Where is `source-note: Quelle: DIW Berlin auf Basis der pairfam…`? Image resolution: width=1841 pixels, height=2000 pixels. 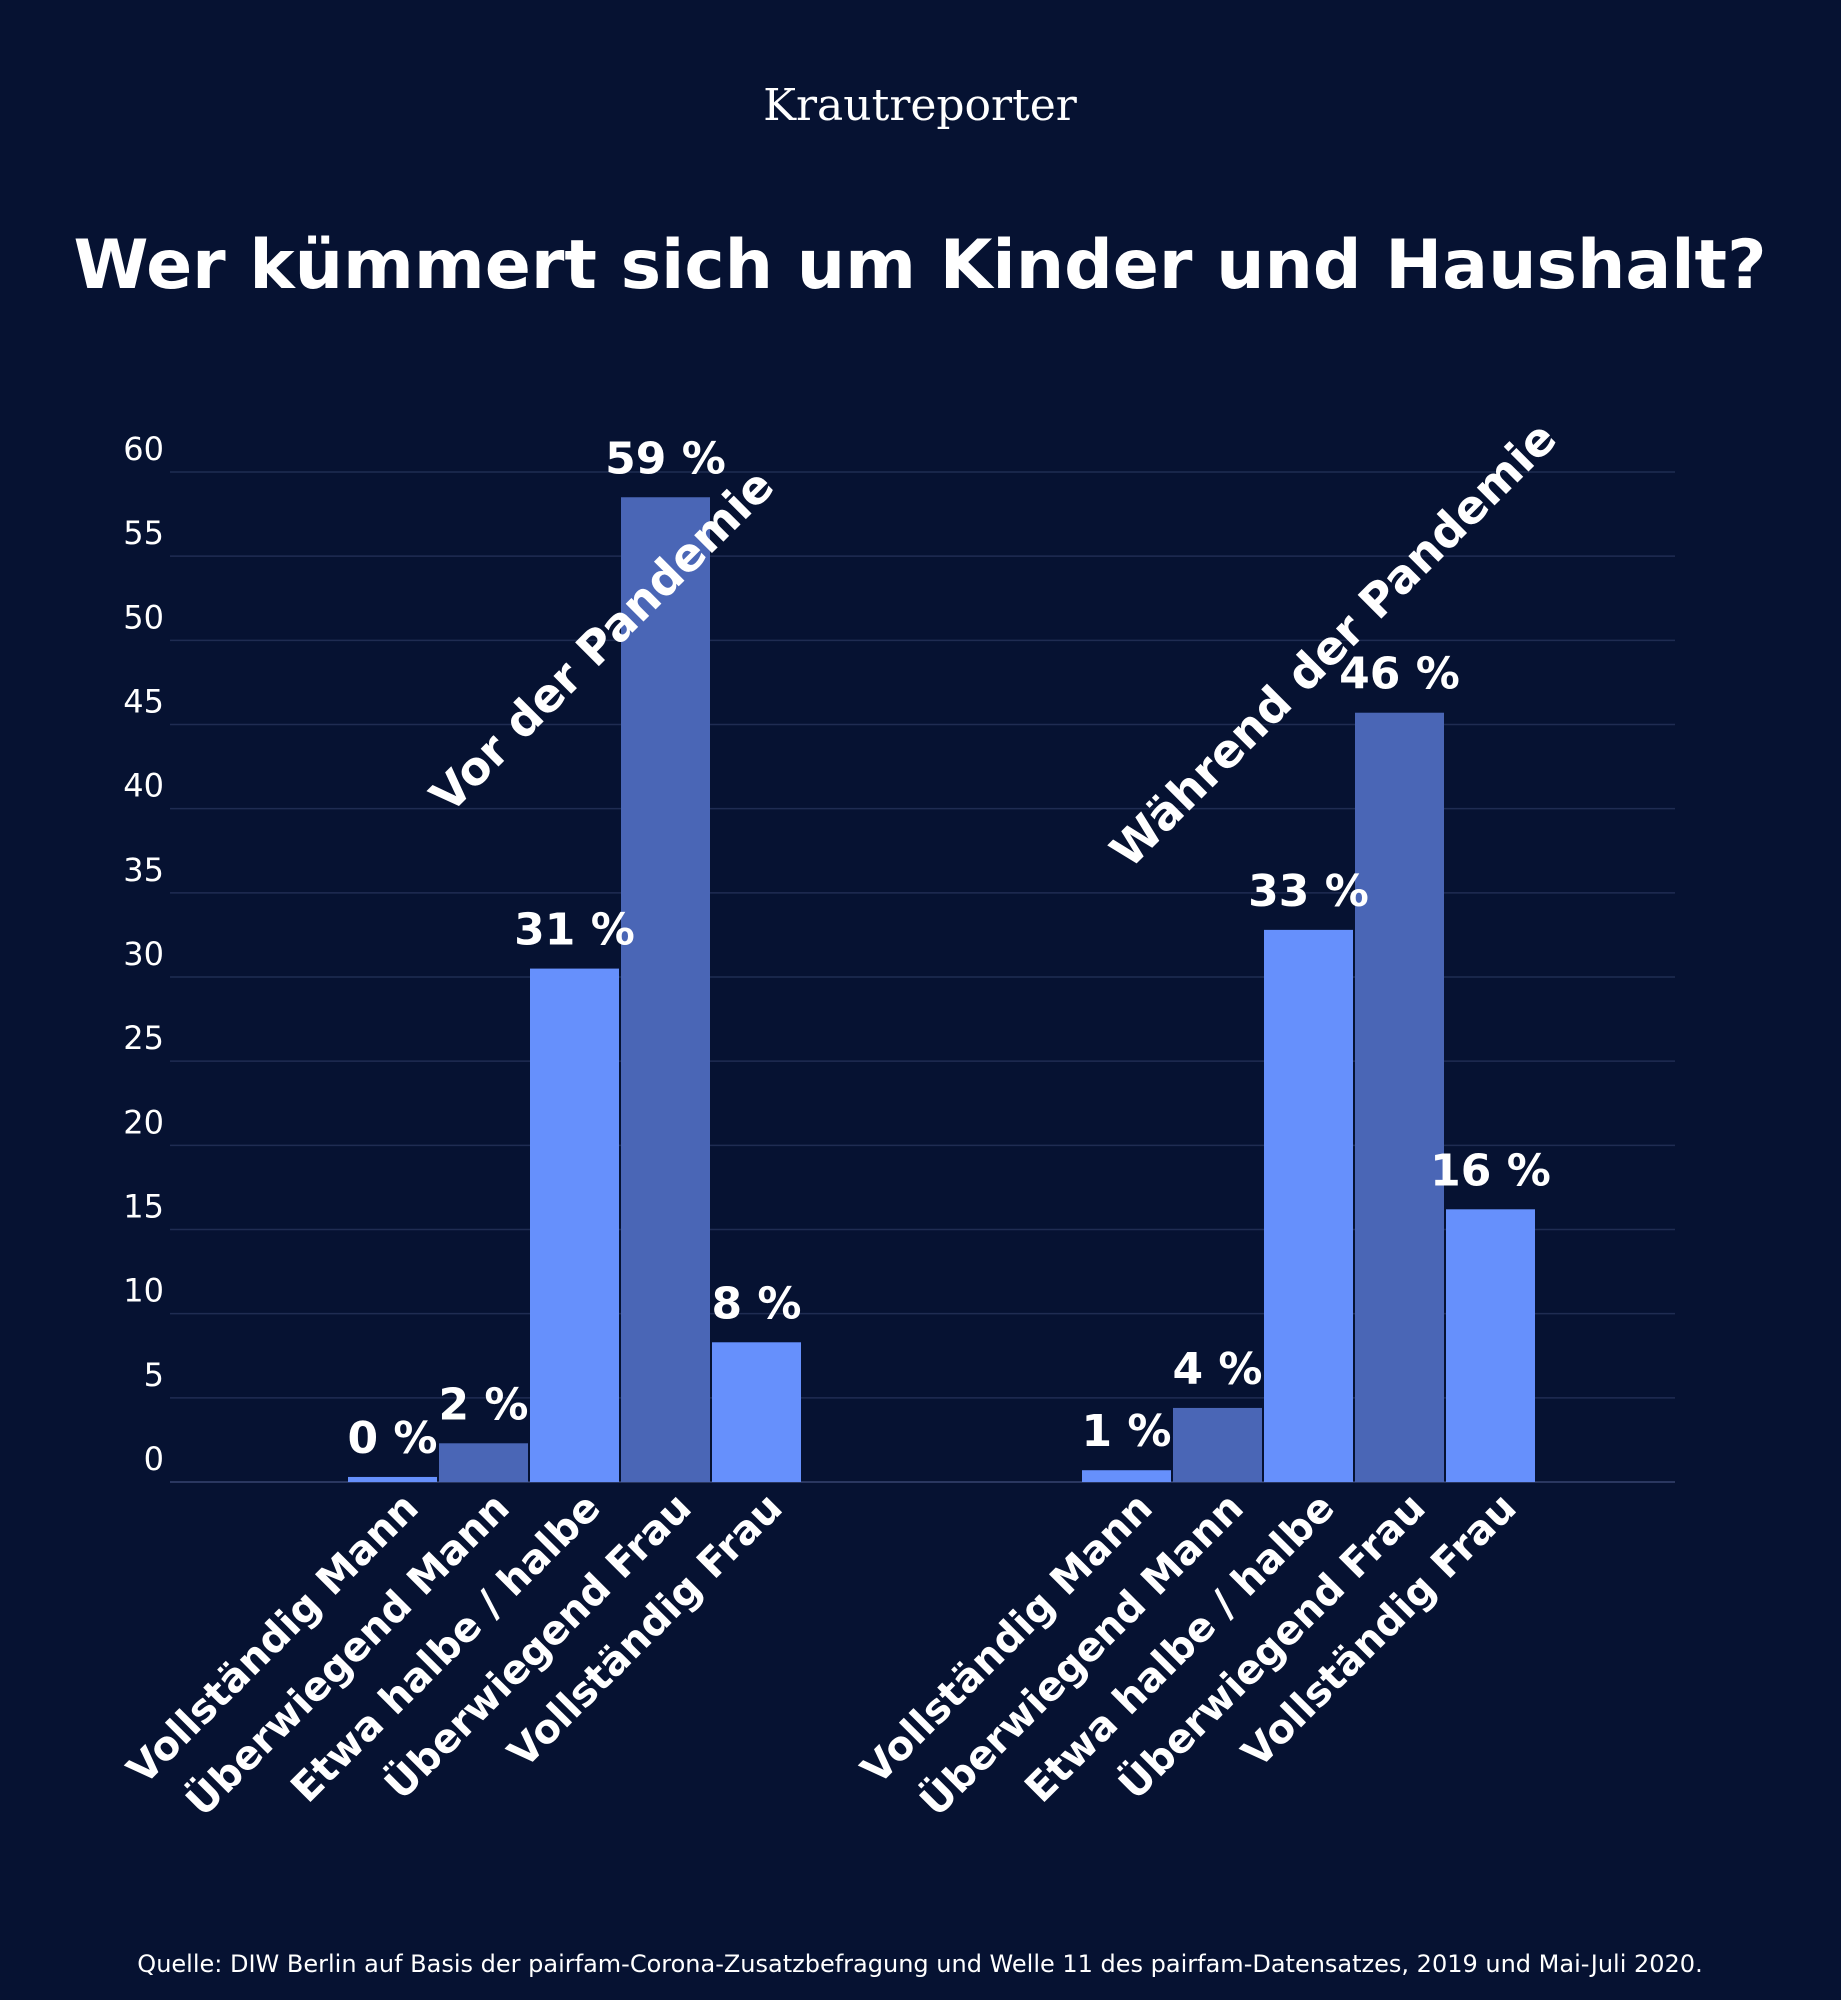
source-note: Quelle: DIW Berlin auf Basis der pairfam… is located at coordinates (919, 1964).